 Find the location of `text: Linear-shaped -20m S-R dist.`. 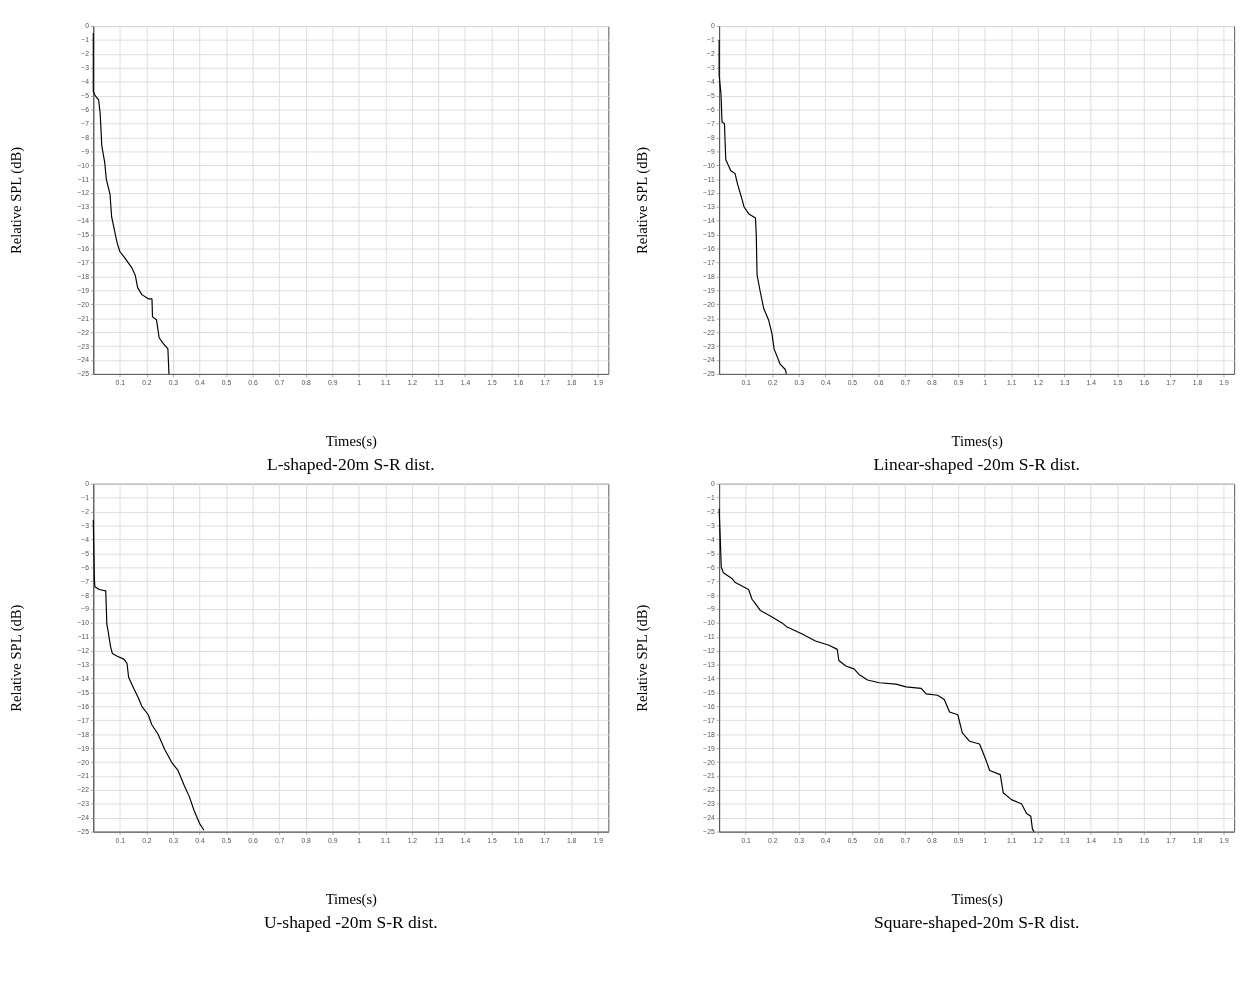

text: Linear-shaped -20m S-R dist. is located at coordinates (976, 464).